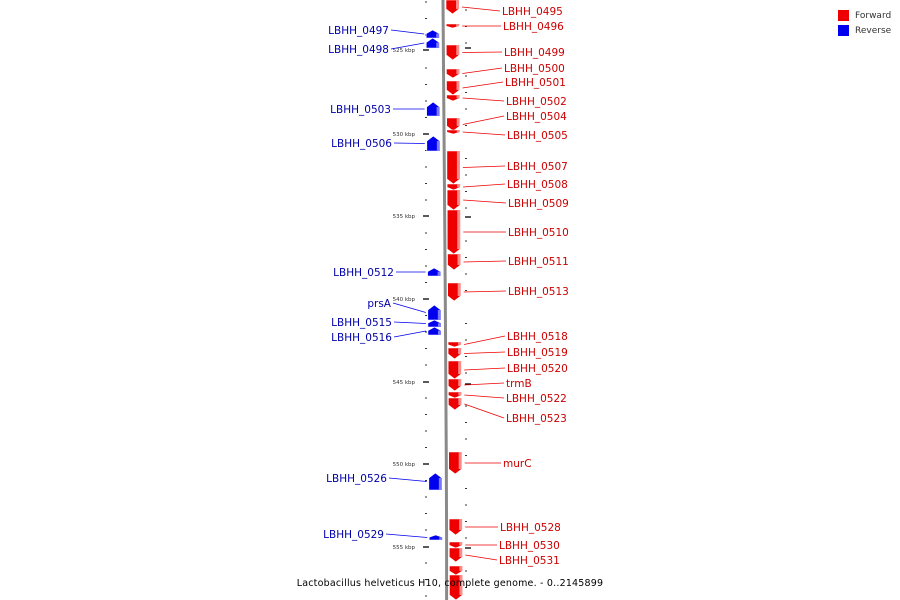  Describe the element at coordinates (537, 185) in the screenshot. I see `gene-label-lbhh-0508: LBHH_0508` at that location.